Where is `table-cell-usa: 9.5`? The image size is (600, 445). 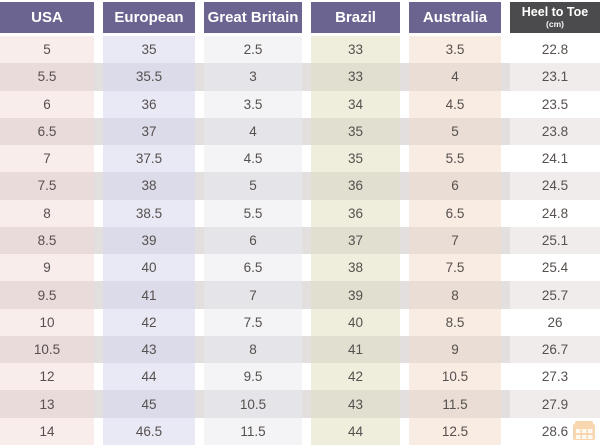
table-cell-usa: 9.5 is located at coordinates (47, 295).